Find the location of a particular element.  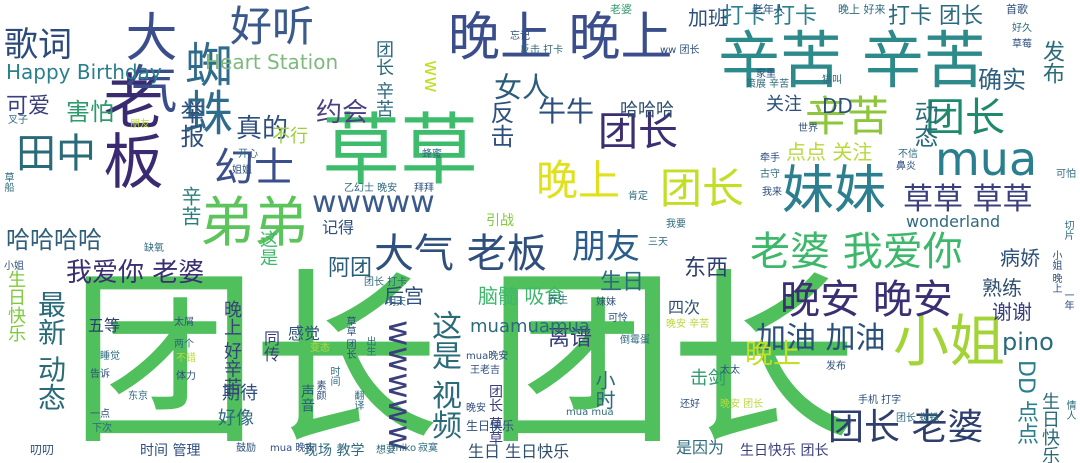

cloud-word: 熟练 is located at coordinates (1002, 288).